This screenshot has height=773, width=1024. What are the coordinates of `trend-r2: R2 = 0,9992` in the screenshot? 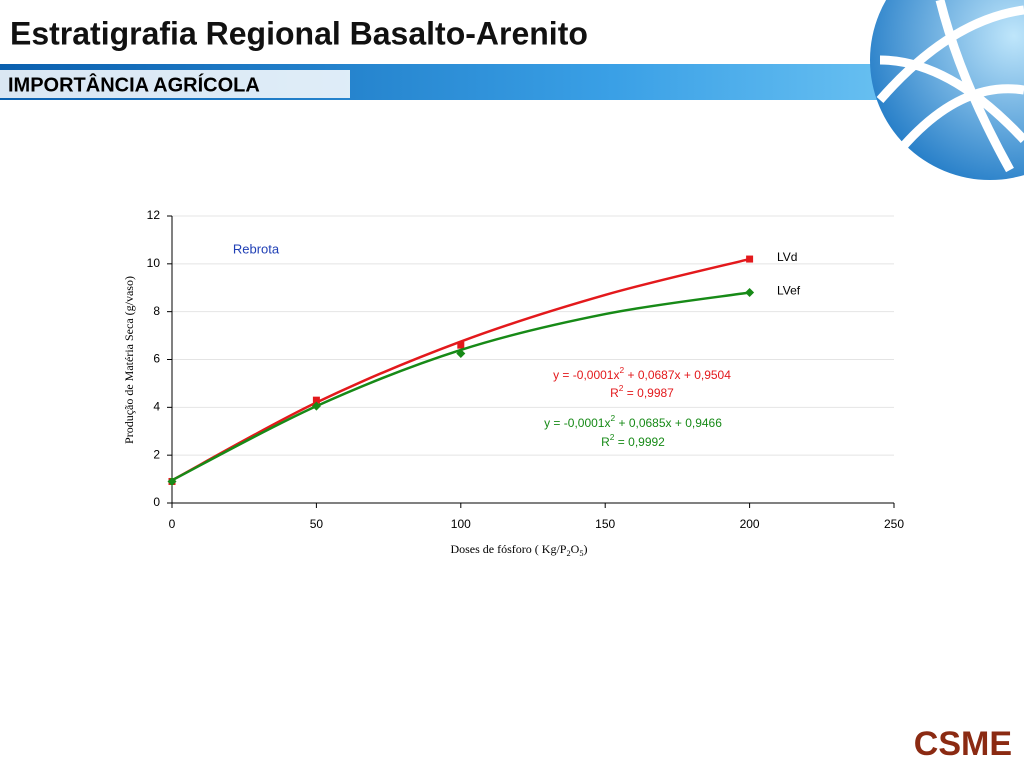 It's located at (633, 440).